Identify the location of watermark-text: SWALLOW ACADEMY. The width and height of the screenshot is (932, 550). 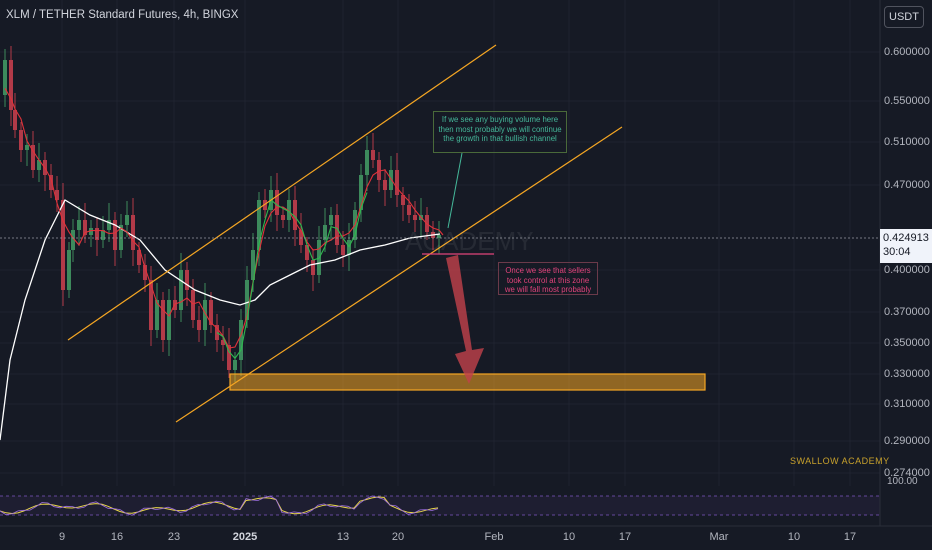
(840, 461).